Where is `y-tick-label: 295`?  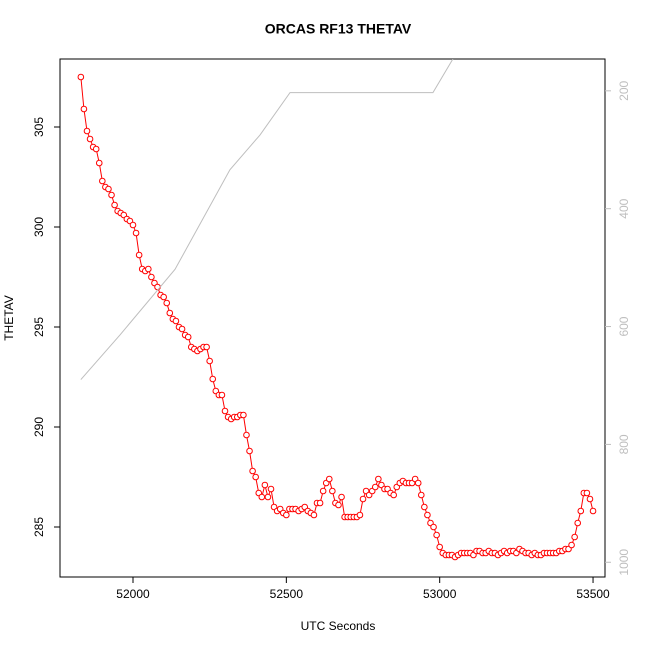 y-tick-label: 295 is located at coordinates (39, 327).